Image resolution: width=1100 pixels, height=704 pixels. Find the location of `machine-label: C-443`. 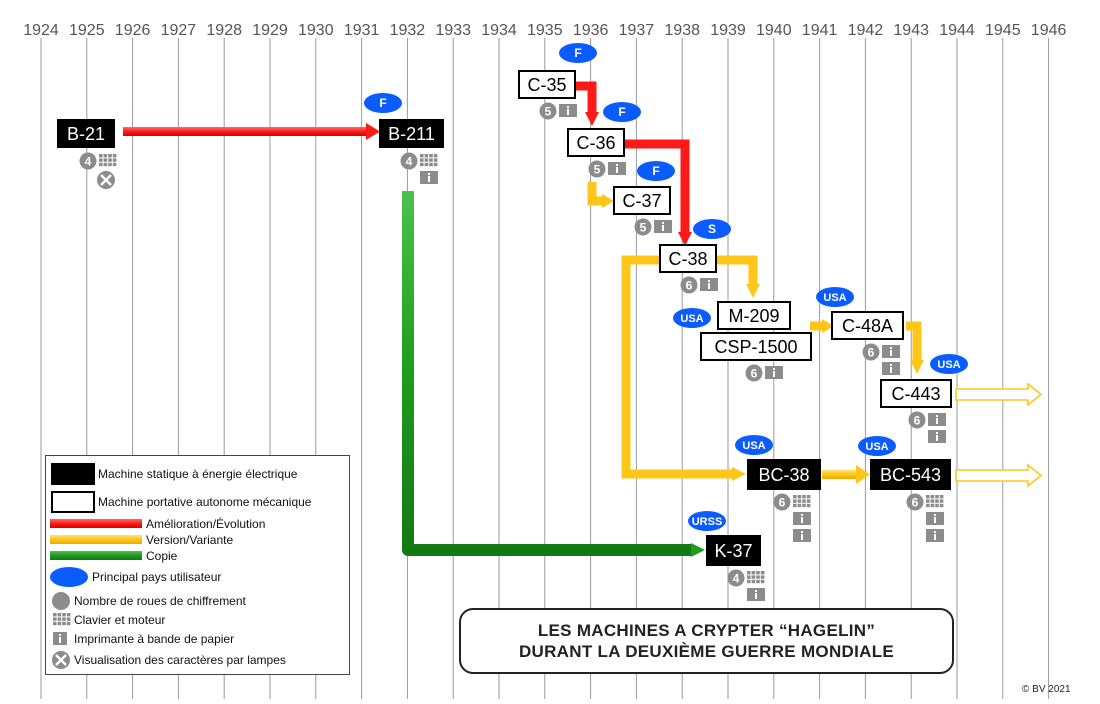

machine-label: C-443 is located at coordinates (915, 394).